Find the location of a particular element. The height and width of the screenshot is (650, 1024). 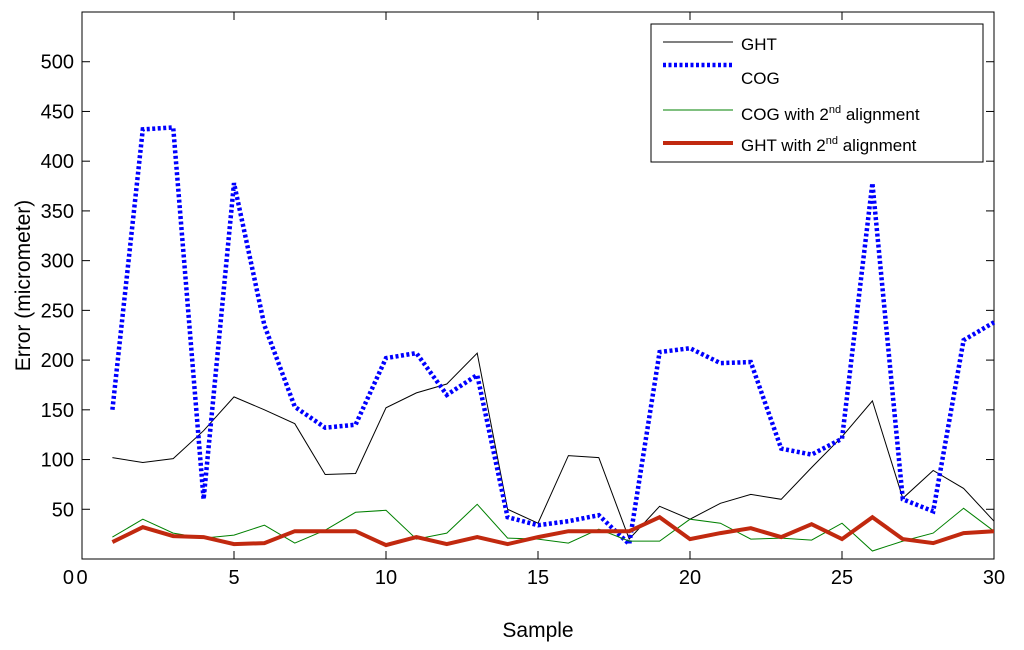

y-axis-title: Error (micrometer) is located at coordinates (23, 286).